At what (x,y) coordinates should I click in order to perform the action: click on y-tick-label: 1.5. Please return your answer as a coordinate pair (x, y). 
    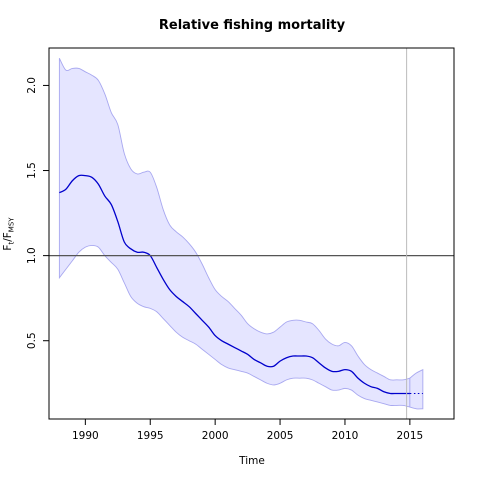
    Looking at the image, I should click on (32, 170).